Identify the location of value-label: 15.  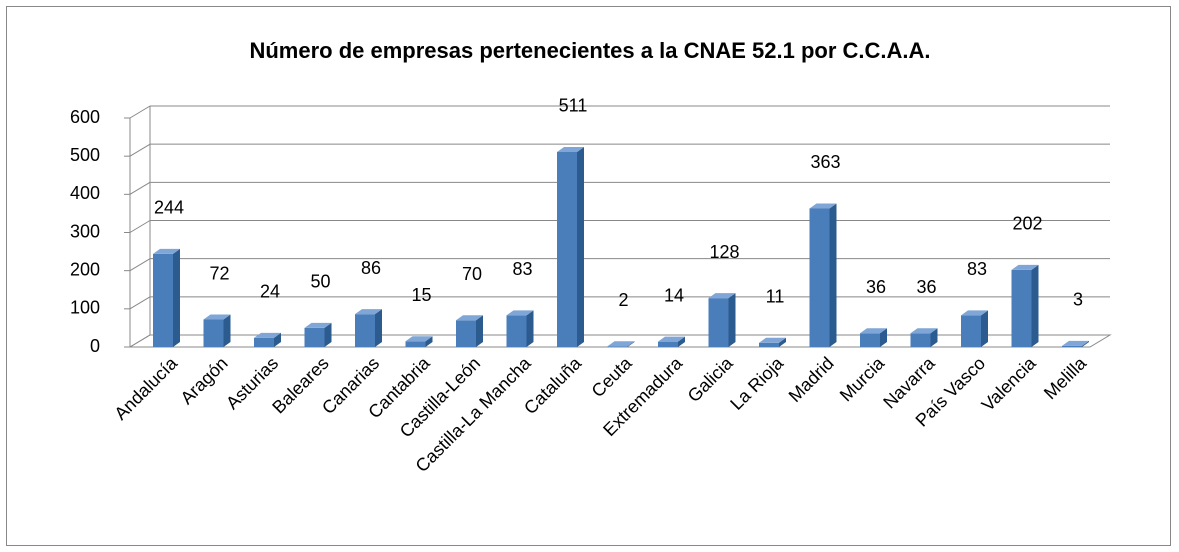
(421, 295).